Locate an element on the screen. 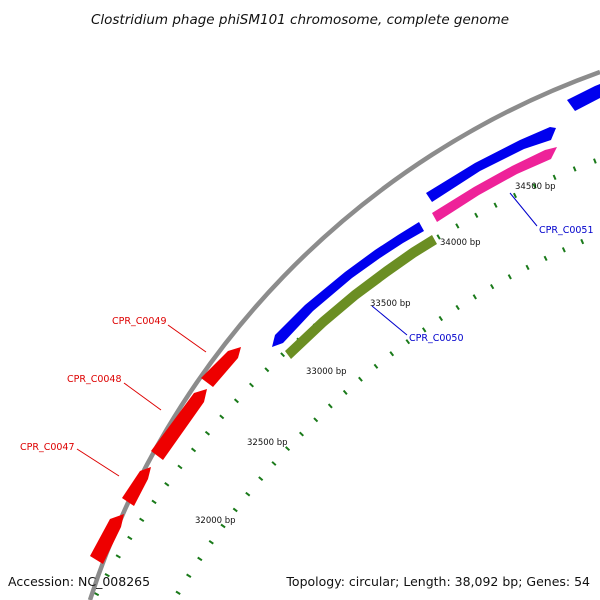 The image size is (600, 600). gene-arrow-cpr-c0051 is located at coordinates (491, 164).